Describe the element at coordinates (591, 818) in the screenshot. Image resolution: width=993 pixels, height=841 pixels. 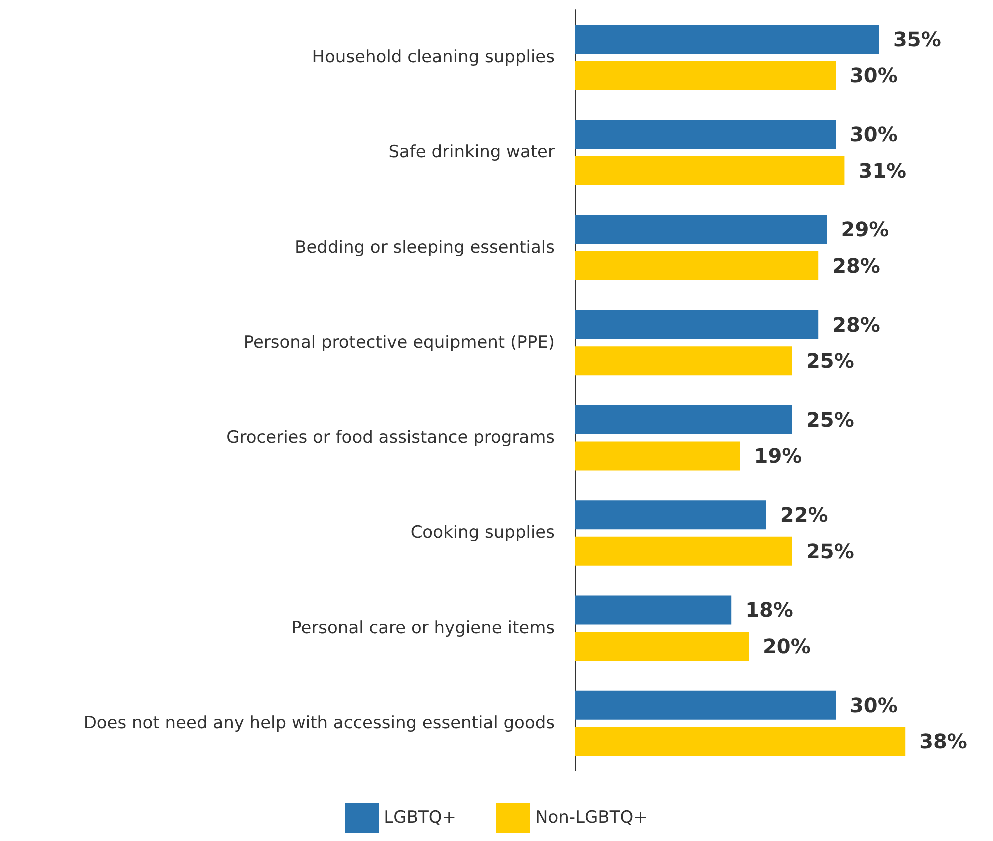
I see `legend-label: Non-LGBTQ+` at that location.